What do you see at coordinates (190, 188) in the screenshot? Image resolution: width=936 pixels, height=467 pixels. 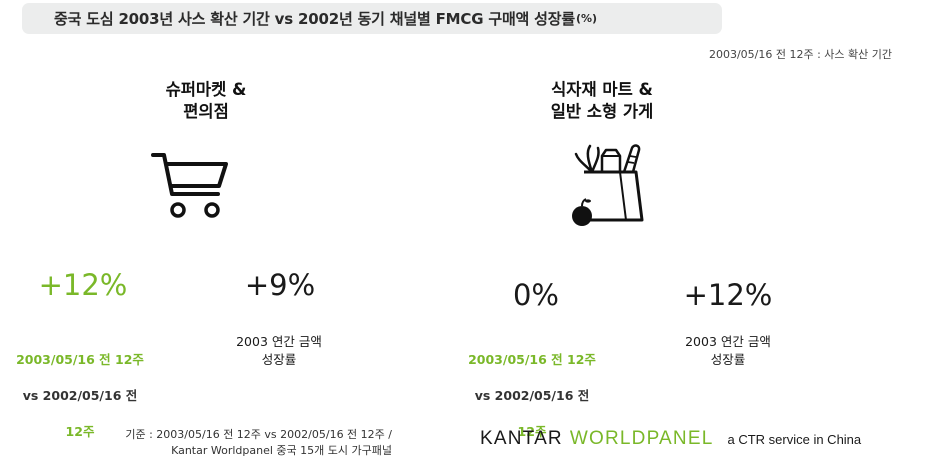 I see `shopping-cart-icon` at bounding box center [190, 188].